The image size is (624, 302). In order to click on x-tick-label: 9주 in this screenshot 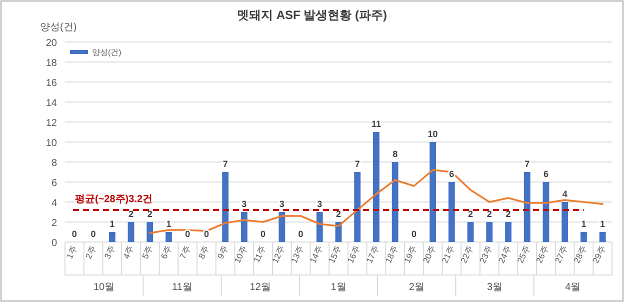, I will do `click(222, 252)`.